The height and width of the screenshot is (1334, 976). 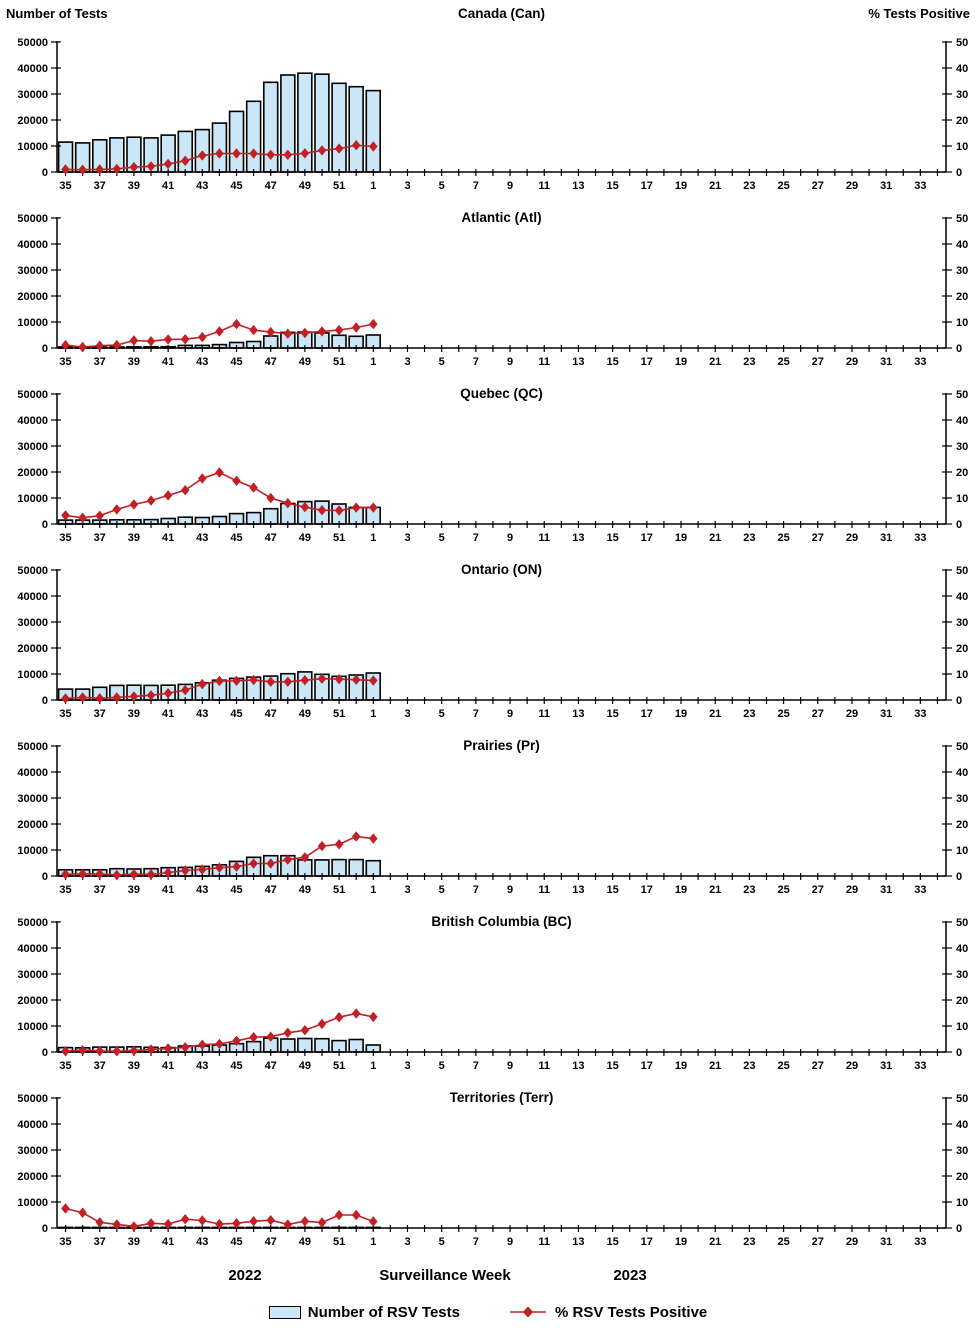 What do you see at coordinates (527, 1312) in the screenshot?
I see `line-legend-marker` at bounding box center [527, 1312].